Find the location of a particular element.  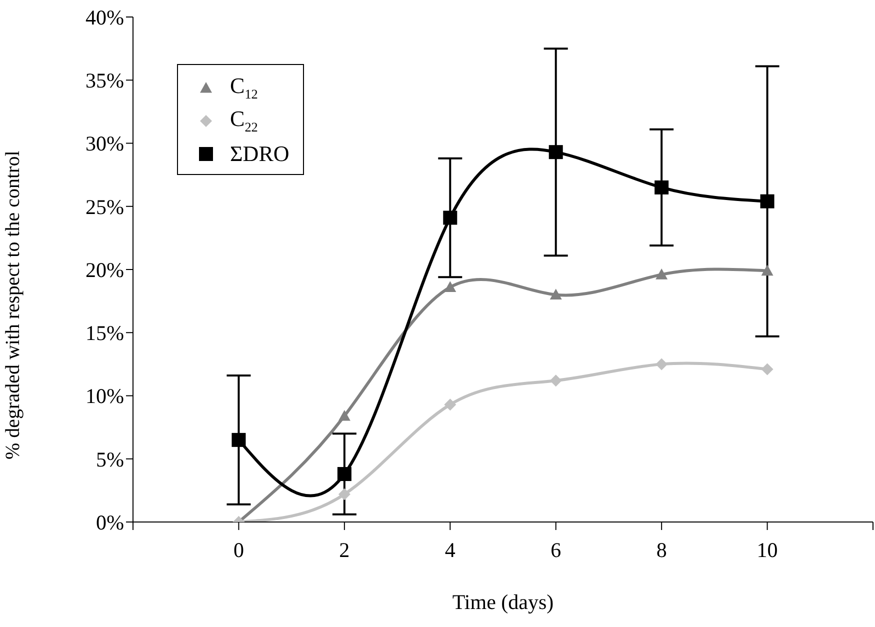

y-tick-label: 25% is located at coordinates (105, 206).